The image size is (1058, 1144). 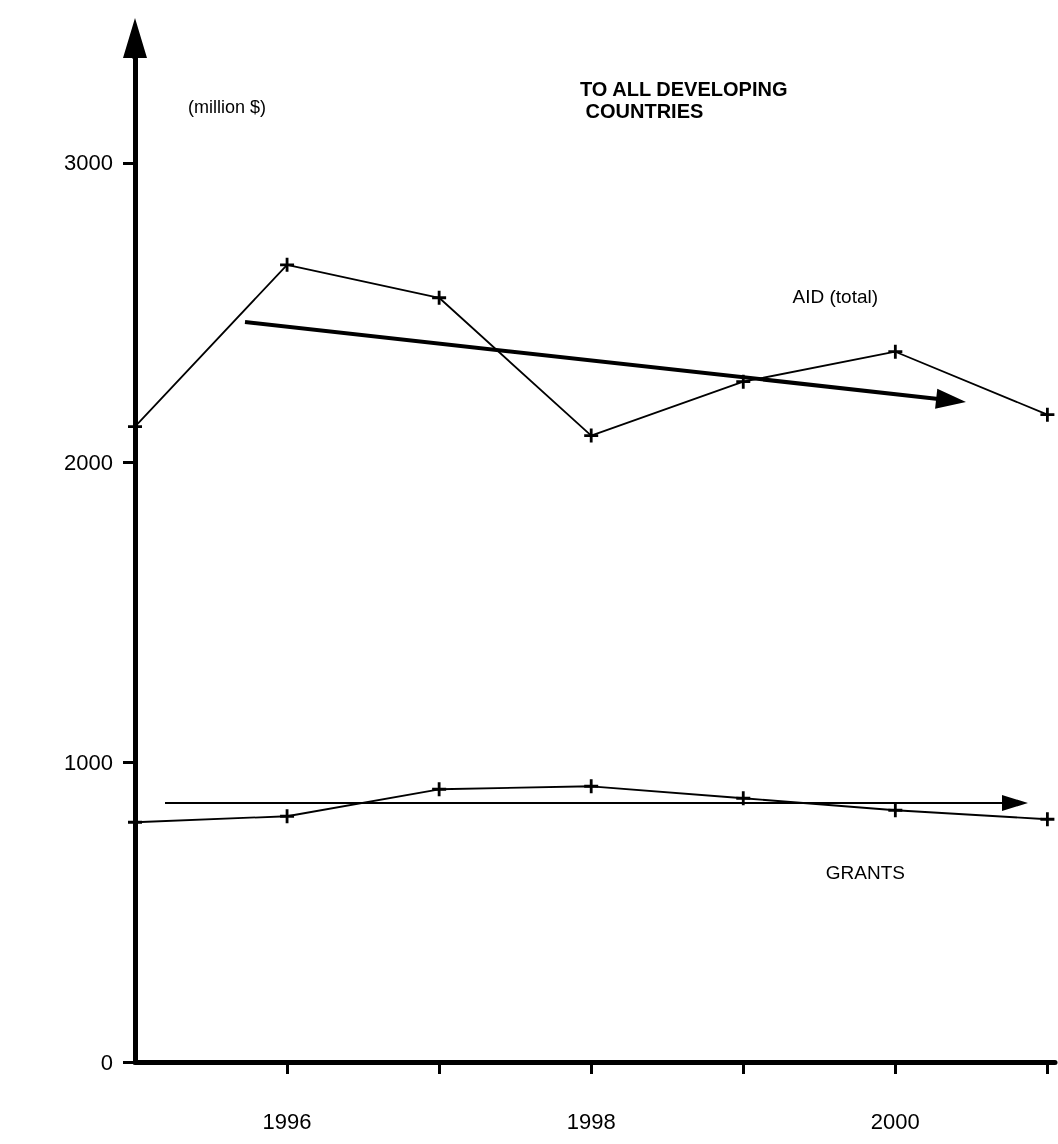 What do you see at coordinates (88, 463) in the screenshot?
I see `y-tick-label: 2000` at bounding box center [88, 463].